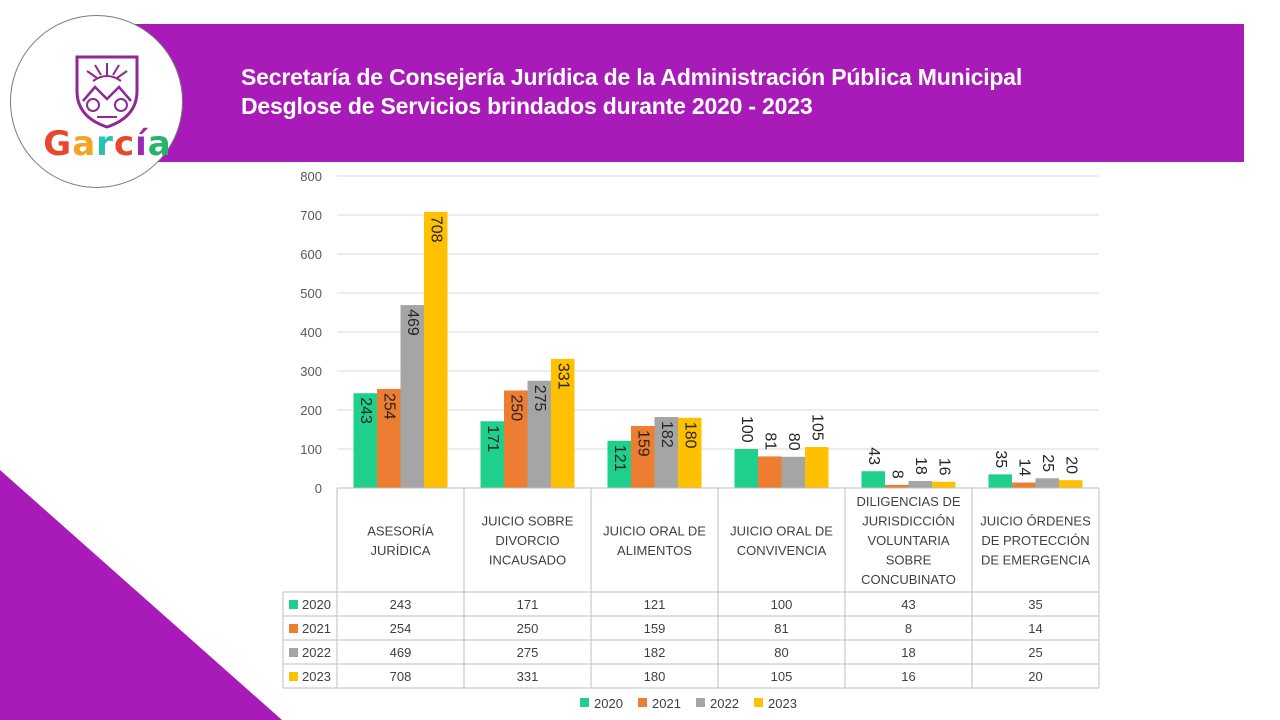 This screenshot has height=720, width=1280. I want to click on data-label: 243, so click(365, 410).